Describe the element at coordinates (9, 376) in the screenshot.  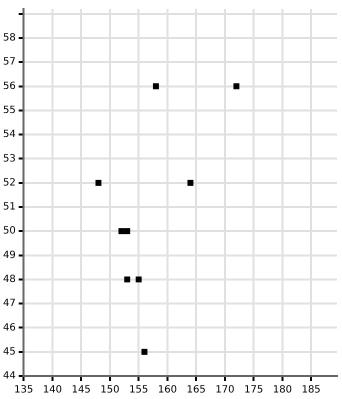
I see `y-tick-label: 44` at that location.